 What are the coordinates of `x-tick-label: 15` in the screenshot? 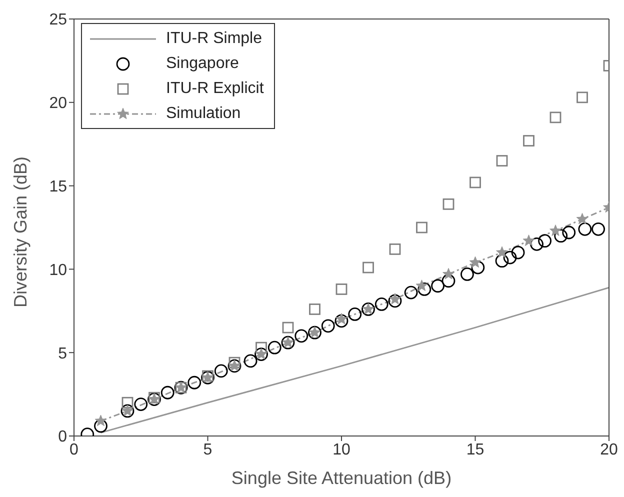 It's located at (475, 449).